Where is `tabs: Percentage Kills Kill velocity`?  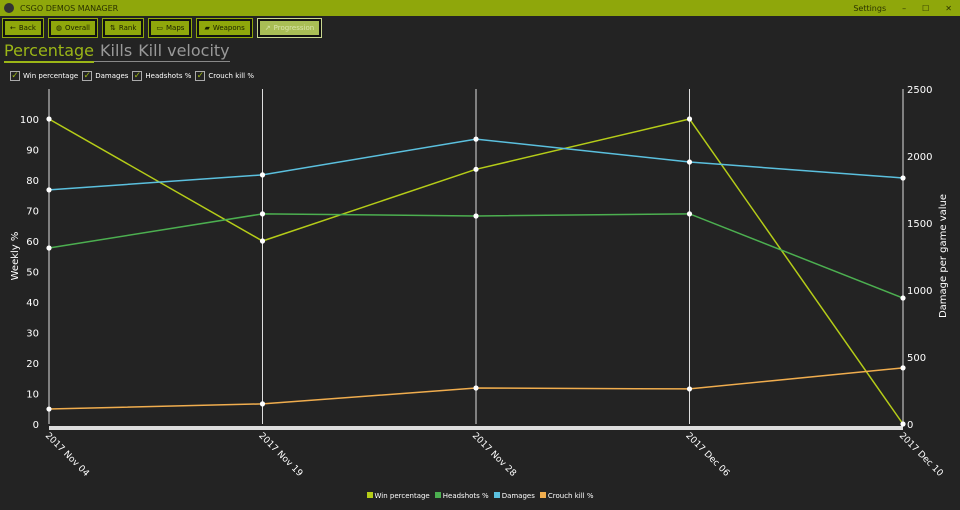
tabs: Percentage Kills Kill velocity is located at coordinates (117, 52).